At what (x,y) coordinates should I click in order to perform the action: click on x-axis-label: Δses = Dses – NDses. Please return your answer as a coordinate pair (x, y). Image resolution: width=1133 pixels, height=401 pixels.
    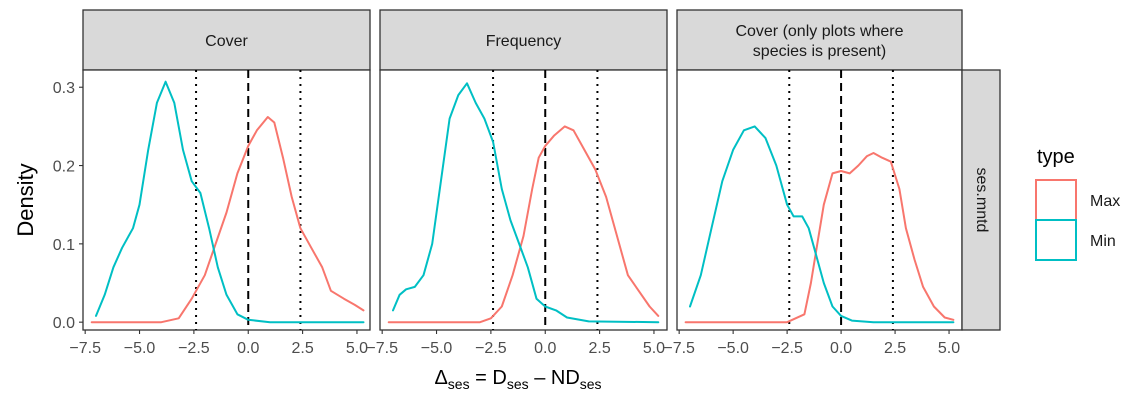
    Looking at the image, I should click on (517, 379).